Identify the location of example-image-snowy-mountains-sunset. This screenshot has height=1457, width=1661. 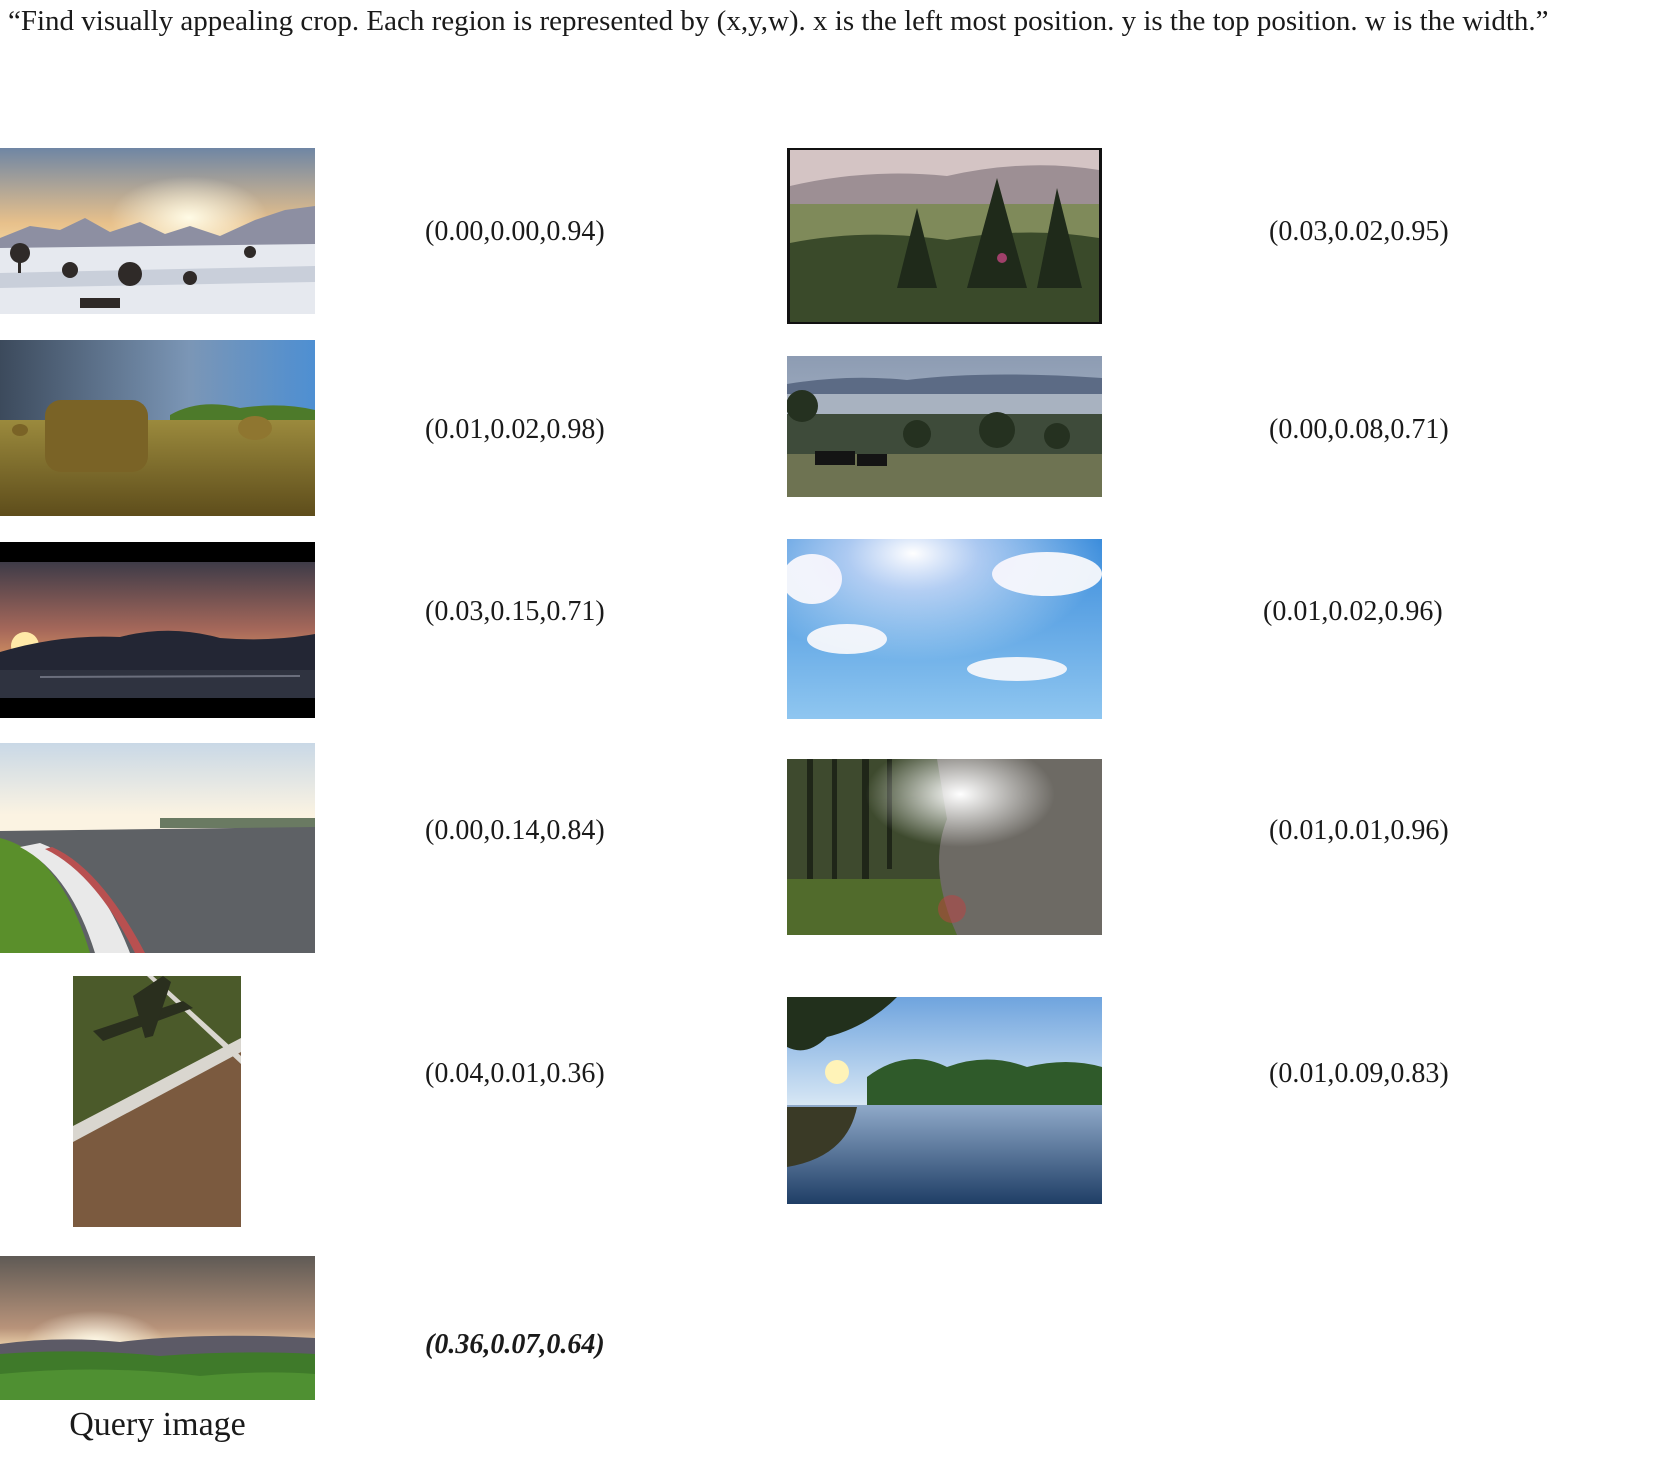
(157, 231).